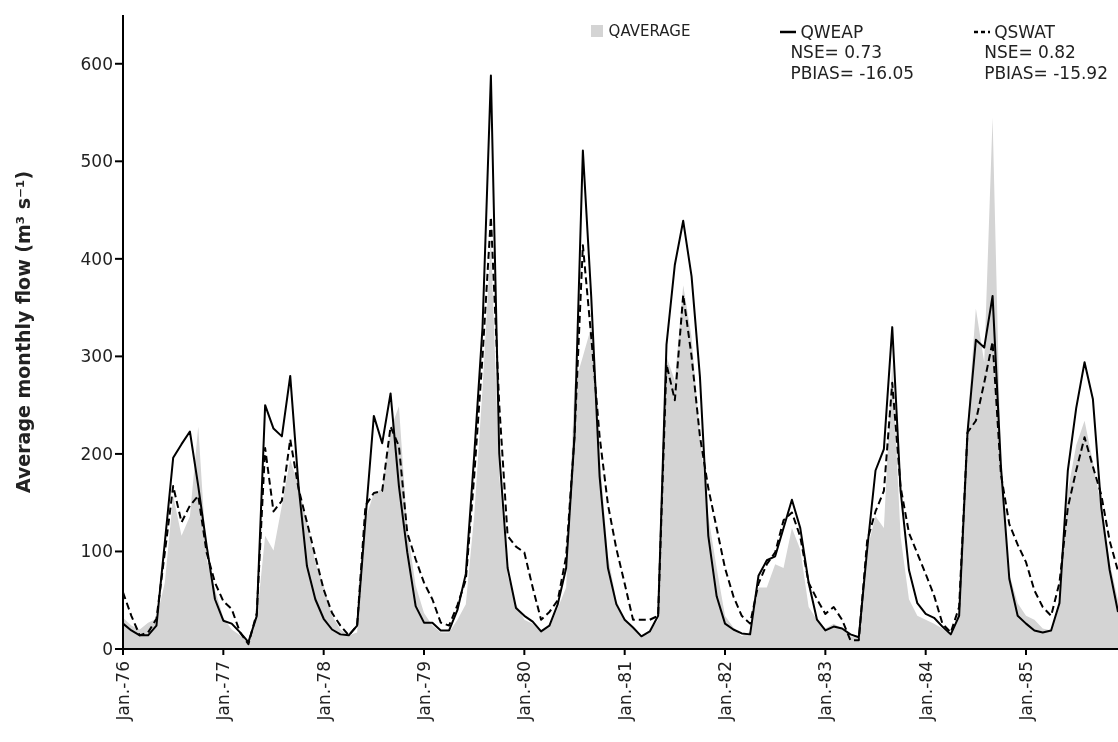  Describe the element at coordinates (524, 691) in the screenshot. I see `x-tick-label: Jan.-80` at that location.